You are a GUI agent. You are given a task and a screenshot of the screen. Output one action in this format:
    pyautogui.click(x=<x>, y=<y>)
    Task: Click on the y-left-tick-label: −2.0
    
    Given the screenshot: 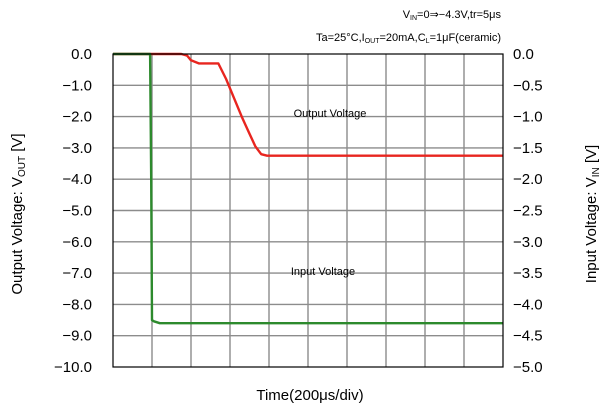 What is the action you would take?
    pyautogui.click(x=77, y=117)
    